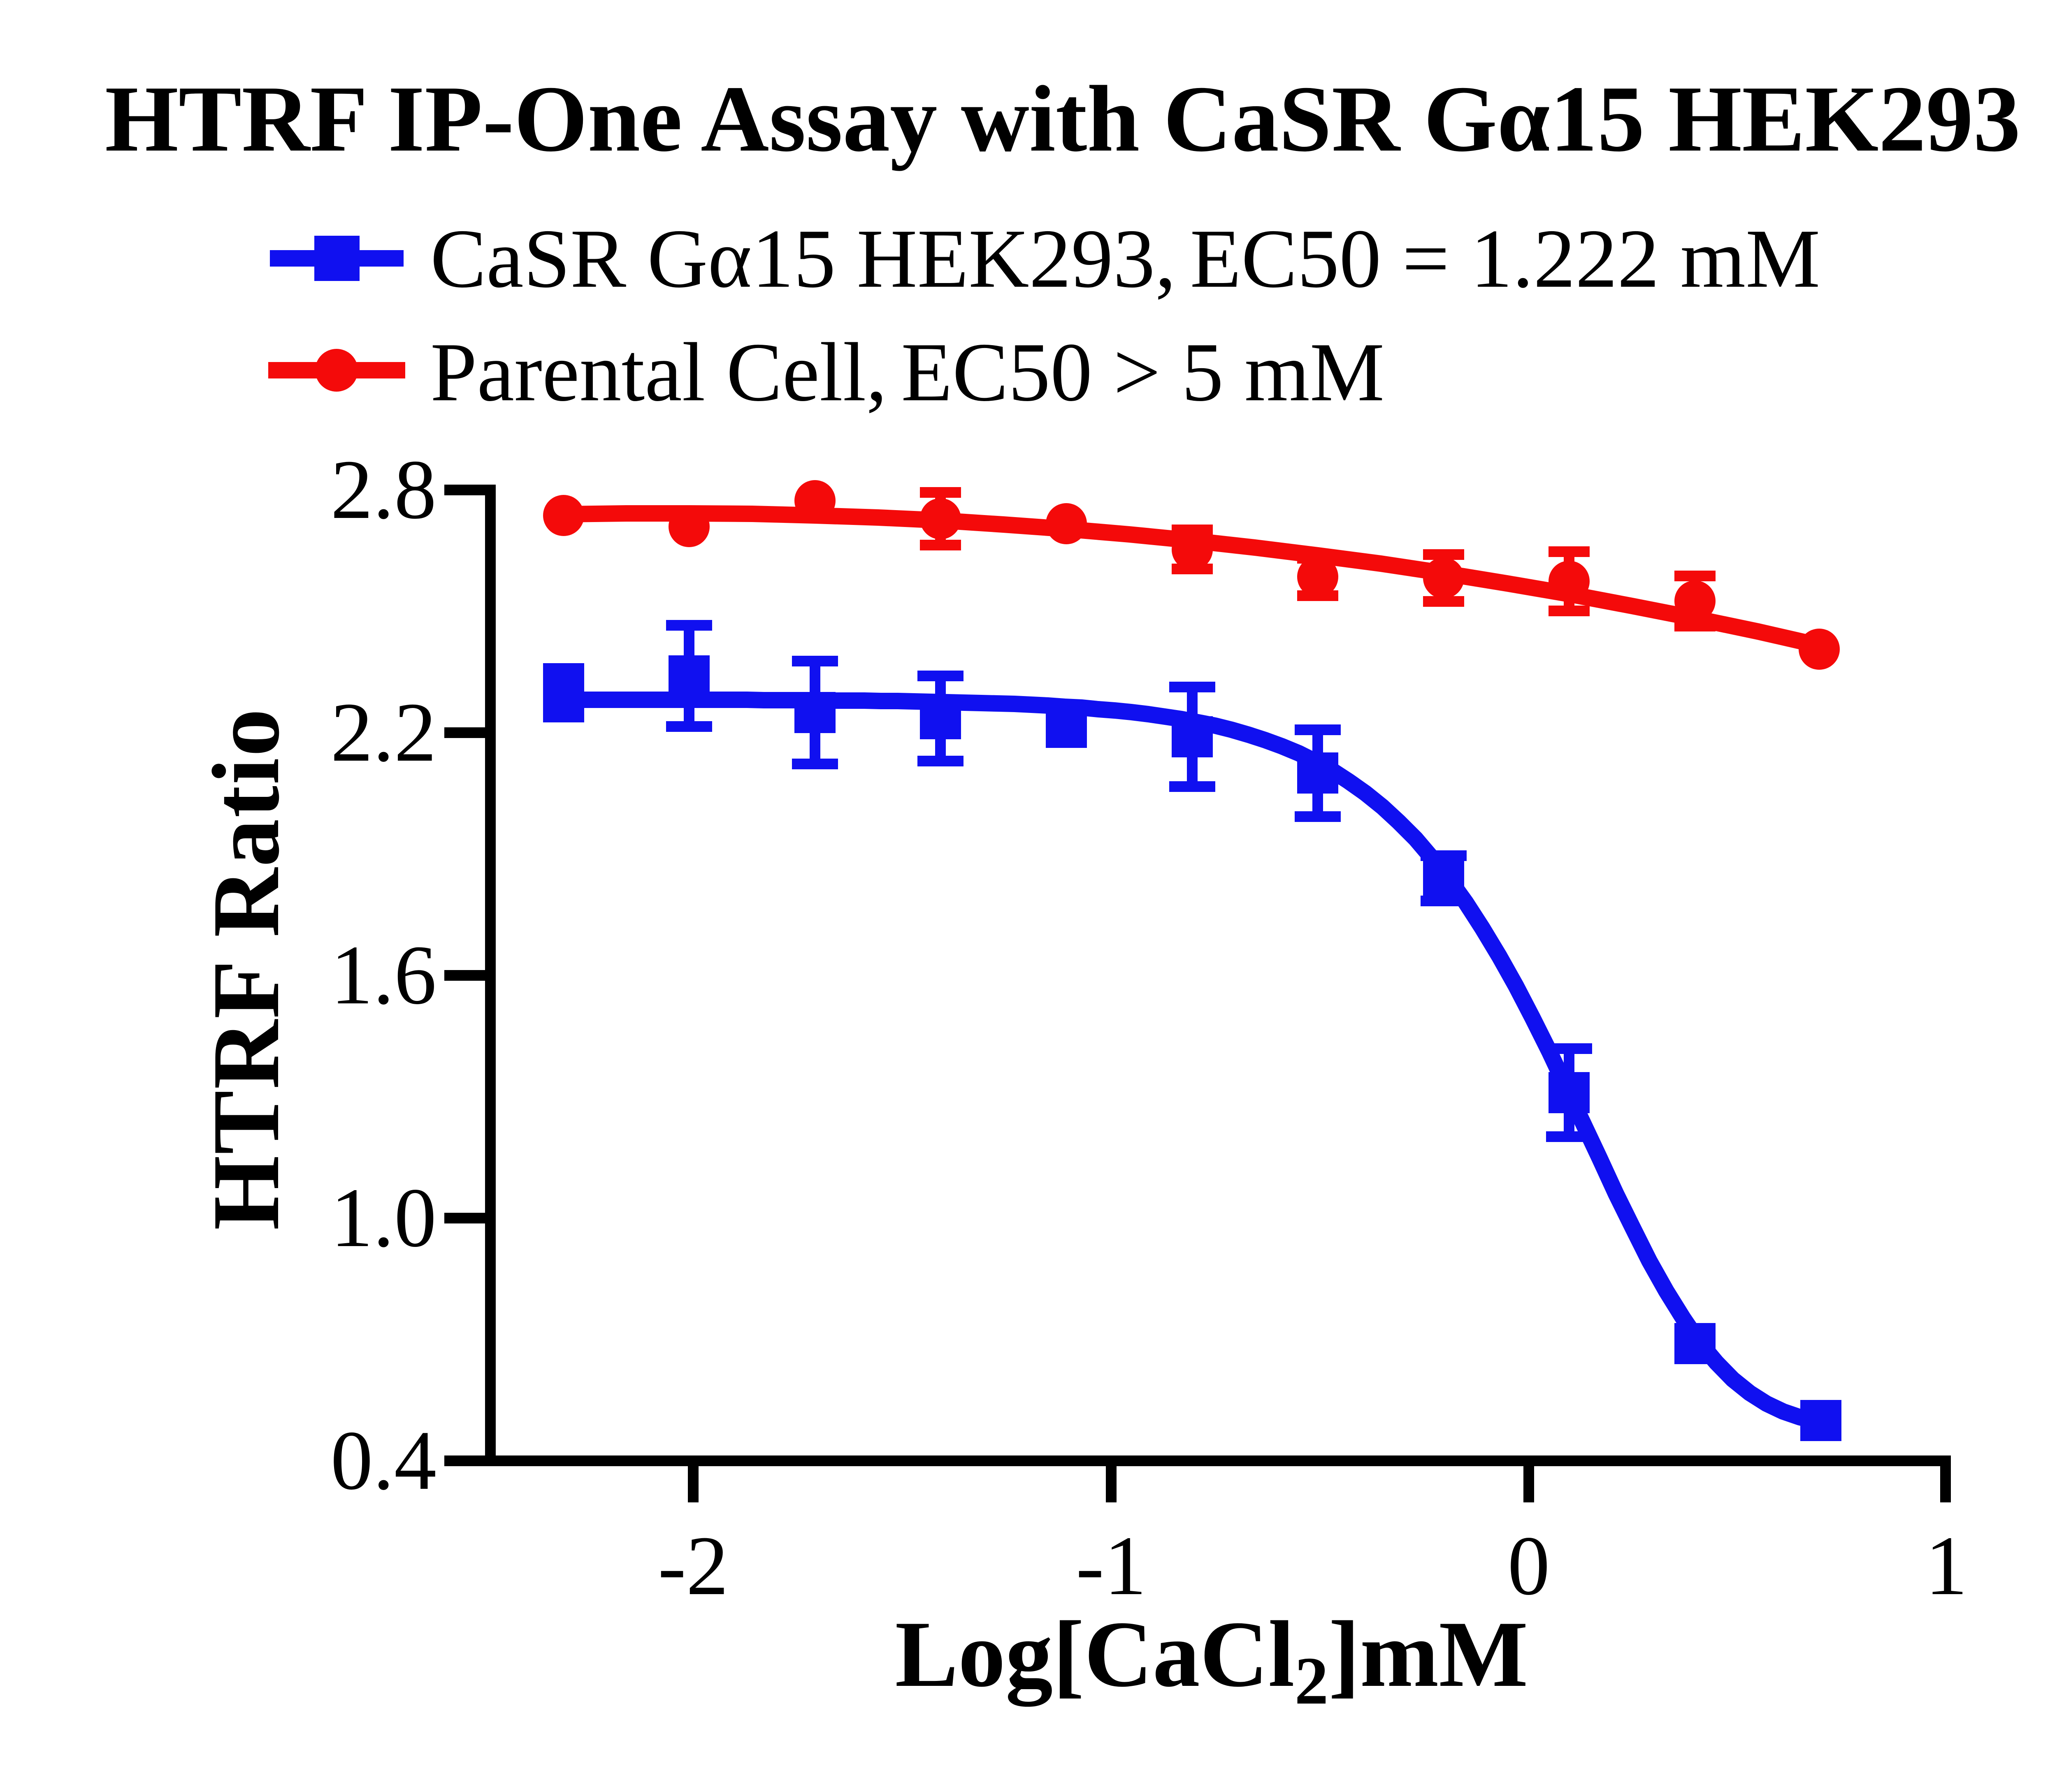 This screenshot has width=2057, height=1792. I want to click on svg-text:HTRF IP-One Assay with CaSR Gα: HTRF IP-One Assay with CaSR Gα15 HEK293, so click(1062, 118).